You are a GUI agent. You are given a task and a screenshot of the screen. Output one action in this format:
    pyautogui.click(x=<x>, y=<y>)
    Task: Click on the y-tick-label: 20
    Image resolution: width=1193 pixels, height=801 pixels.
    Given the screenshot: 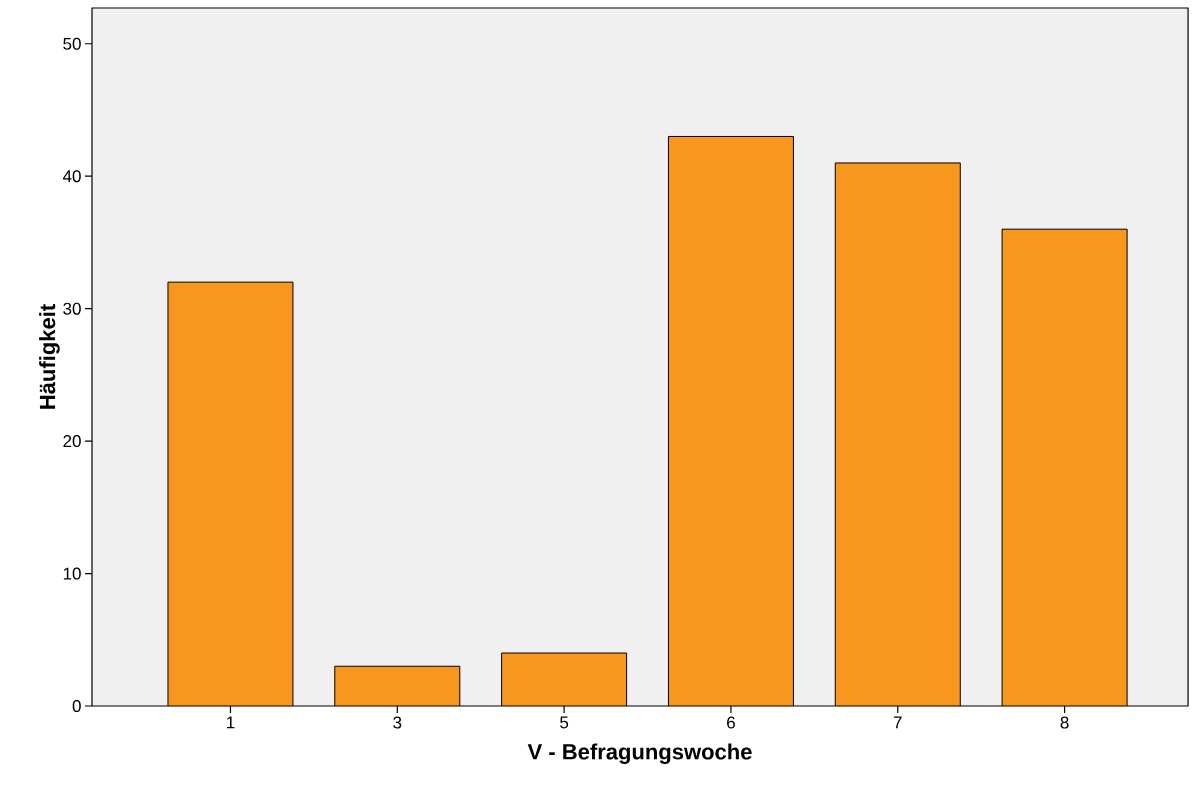 What is the action you would take?
    pyautogui.click(x=72, y=441)
    